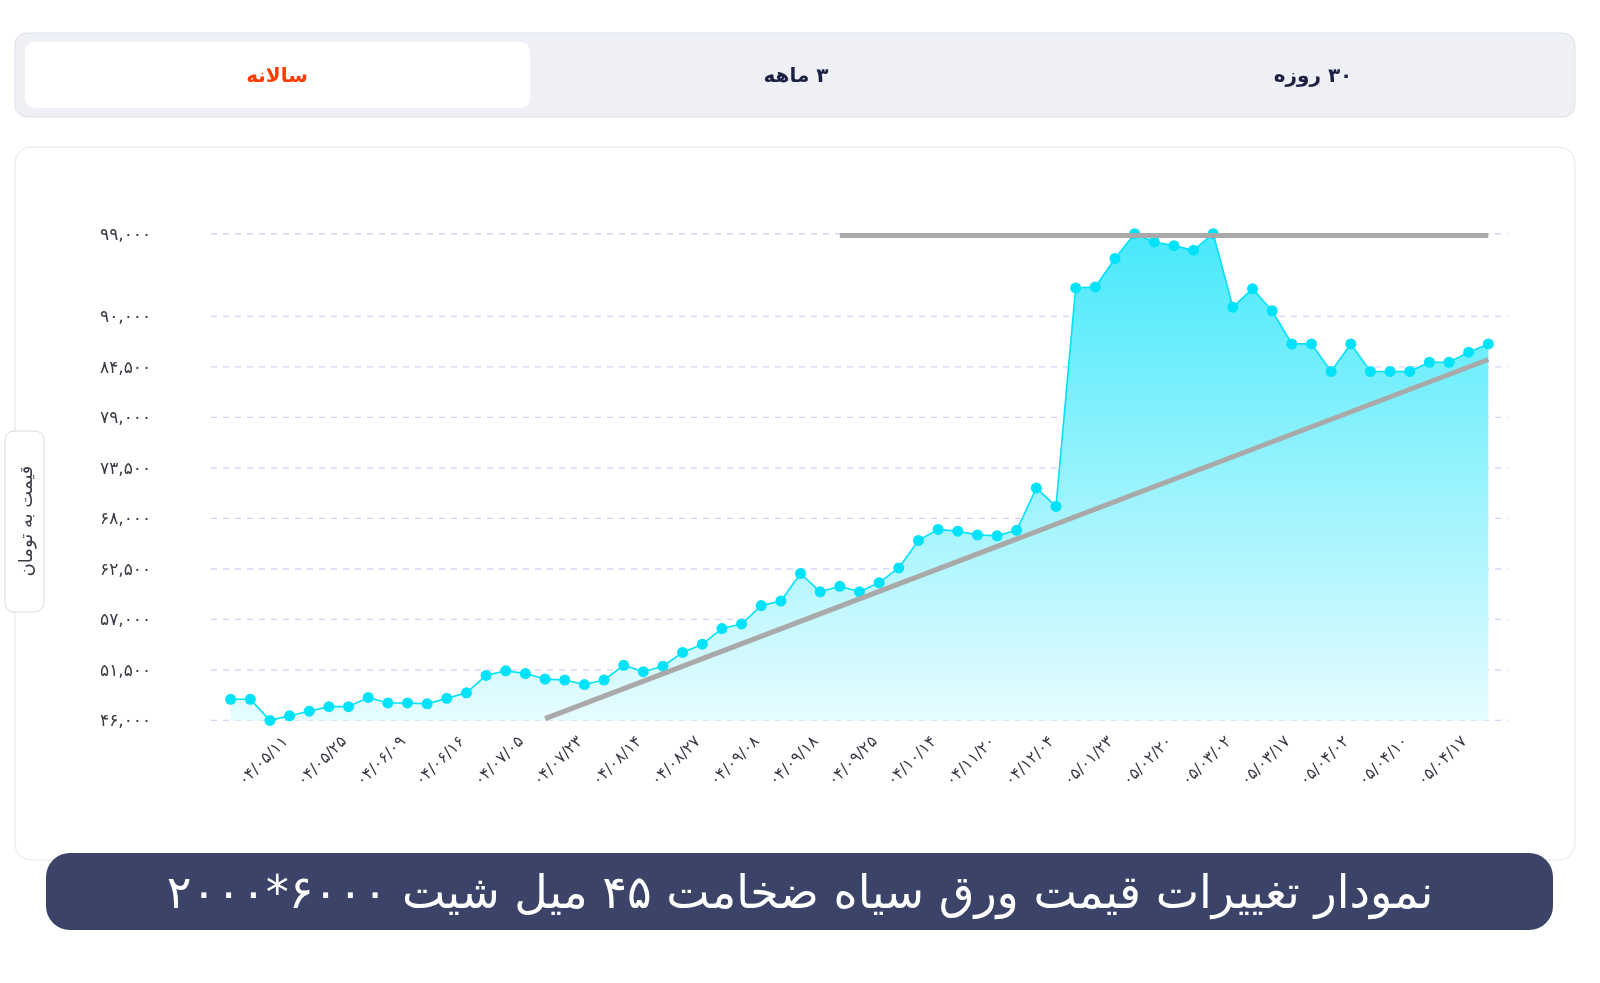 Image resolution: width=1600 pixels, height=983 pixels. I want to click on y-tick-label: ۸۴,۵۰۰, so click(126, 366).